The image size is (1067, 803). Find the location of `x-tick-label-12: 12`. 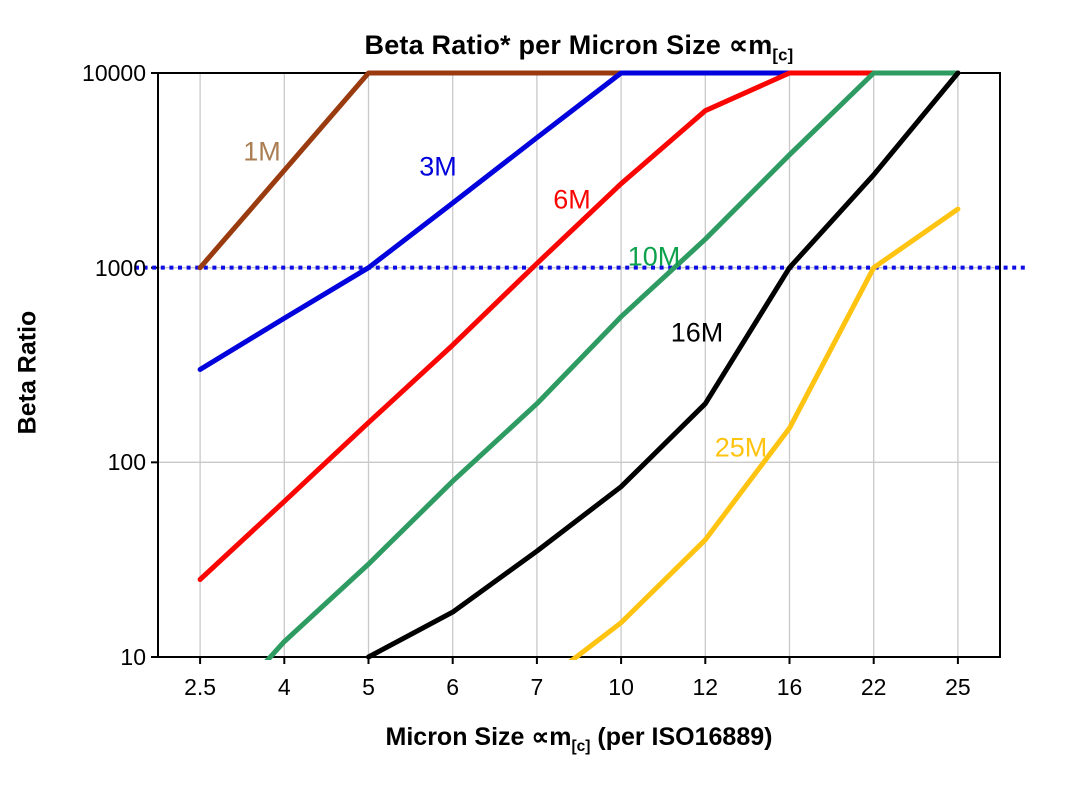

x-tick-label-12: 12 is located at coordinates (705, 687).